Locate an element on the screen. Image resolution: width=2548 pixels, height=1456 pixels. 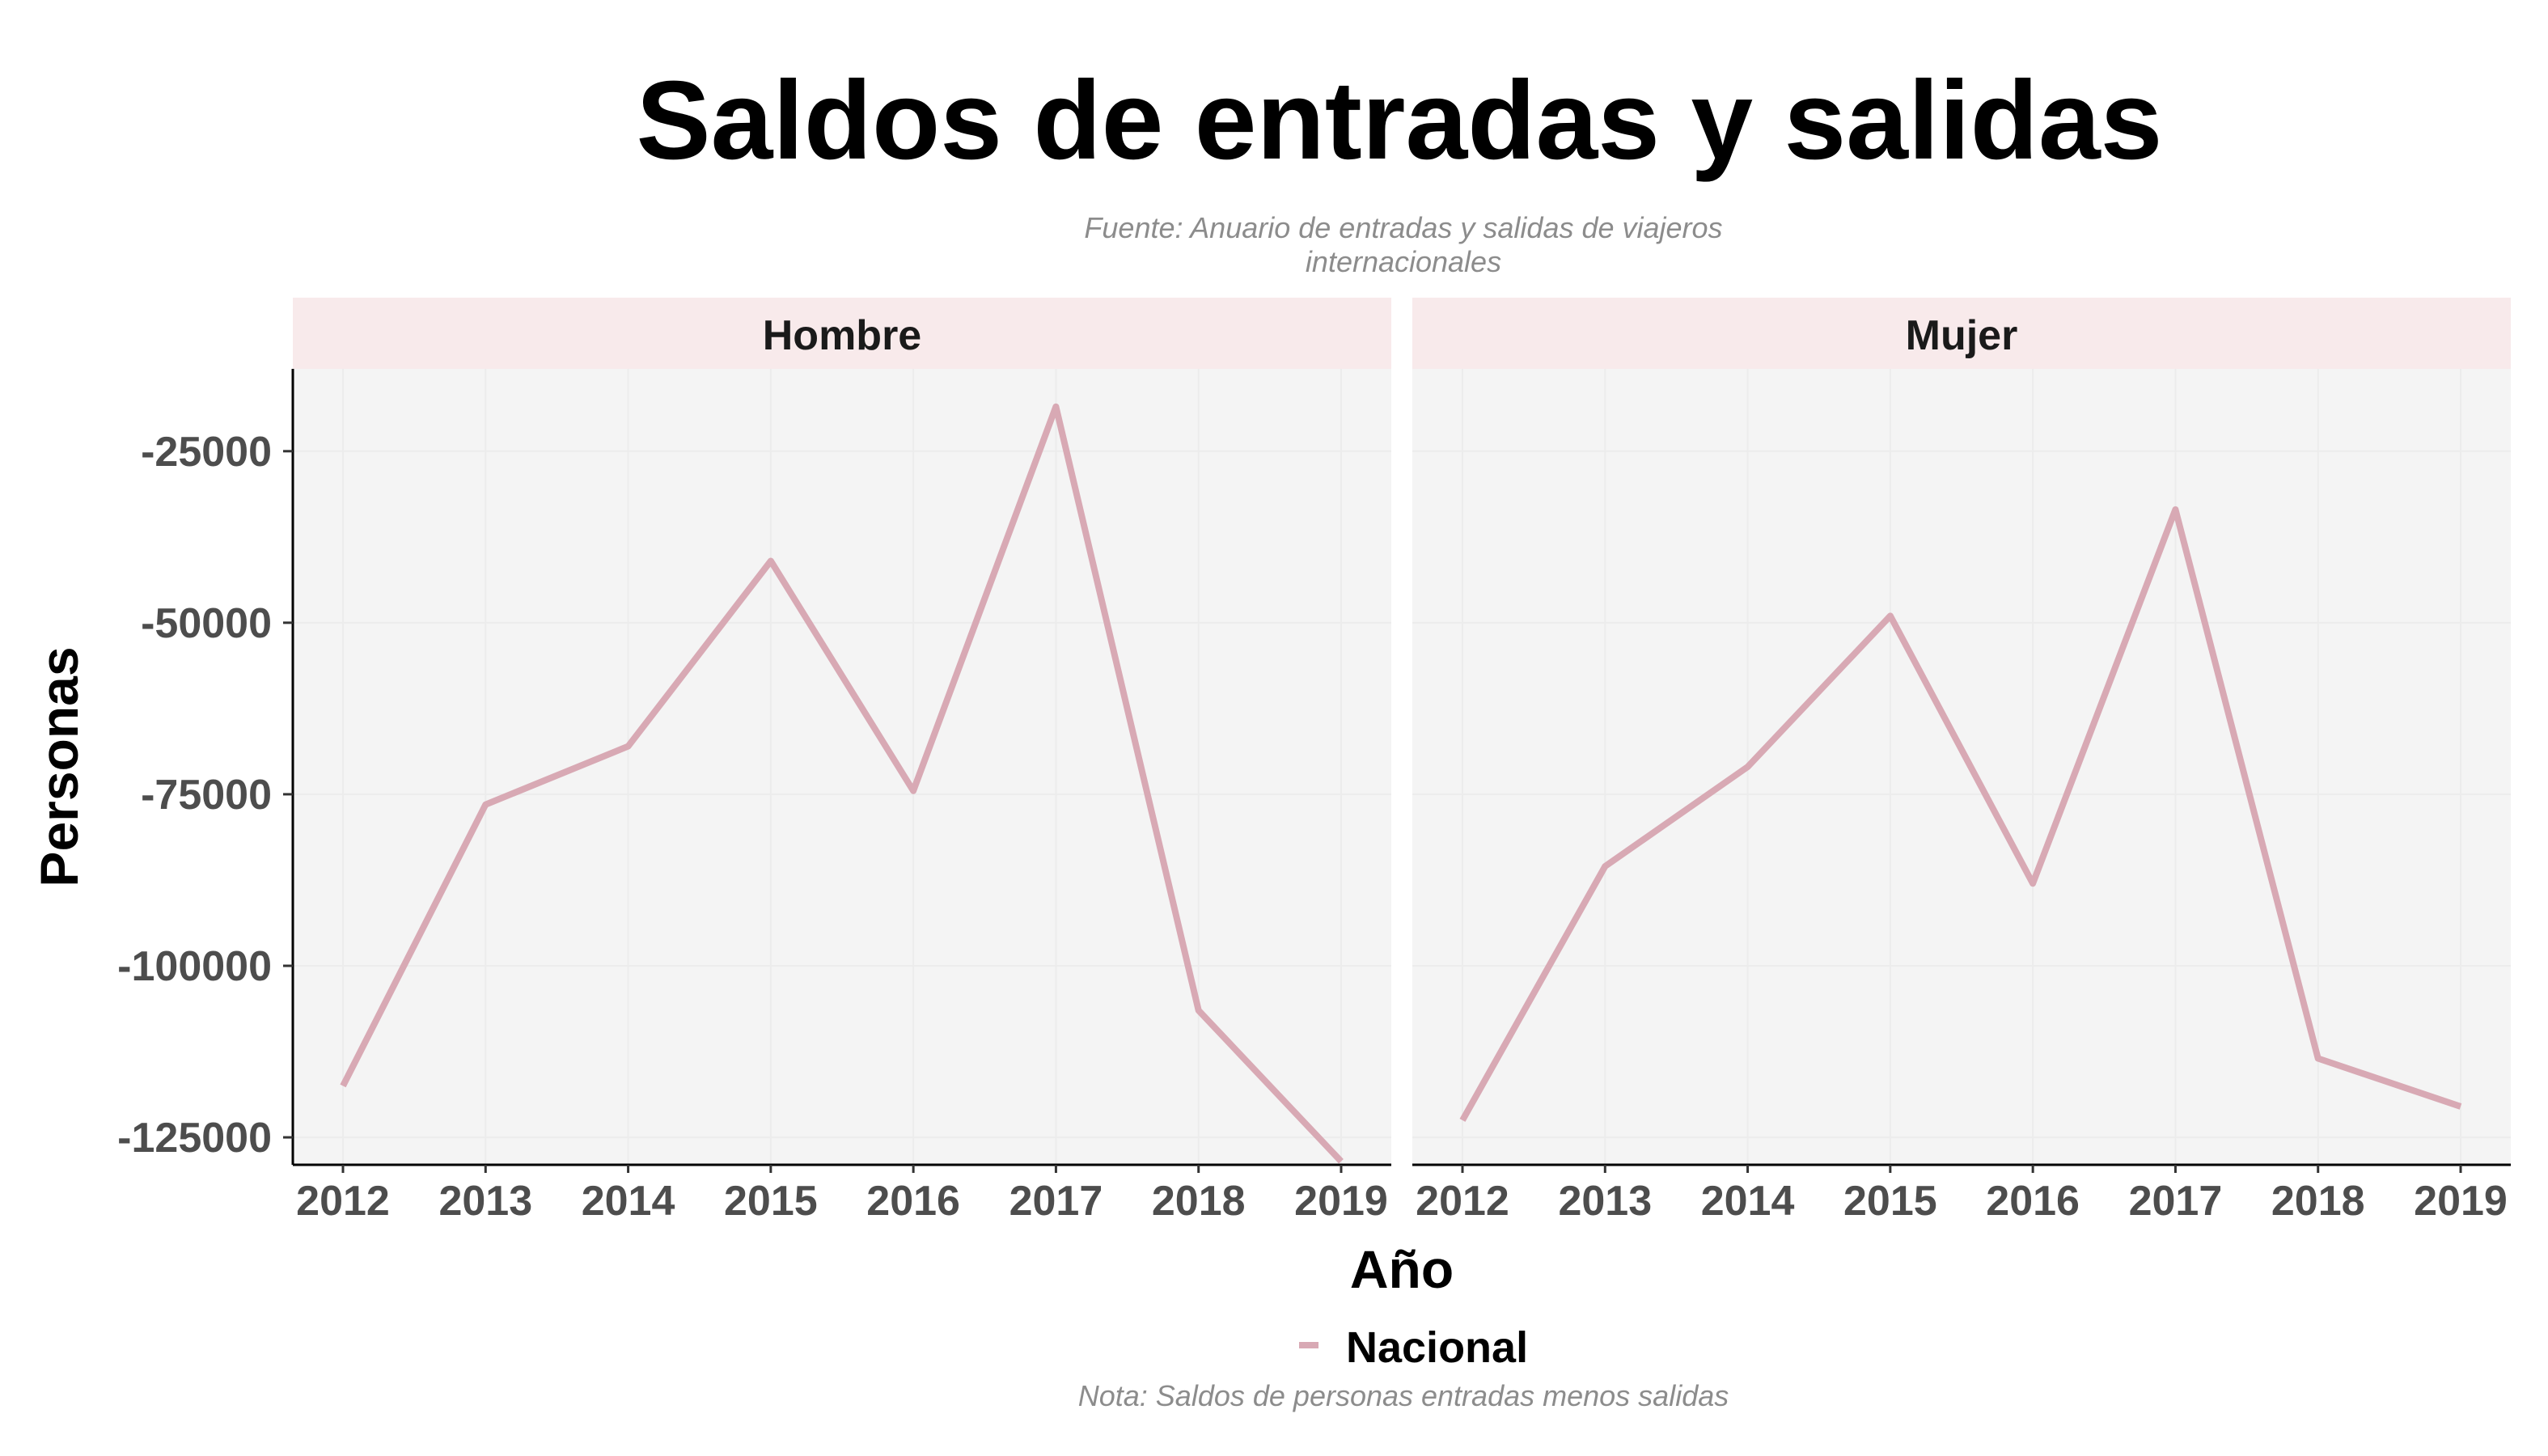
y-tick-label: -25000 is located at coordinates (206, 453).